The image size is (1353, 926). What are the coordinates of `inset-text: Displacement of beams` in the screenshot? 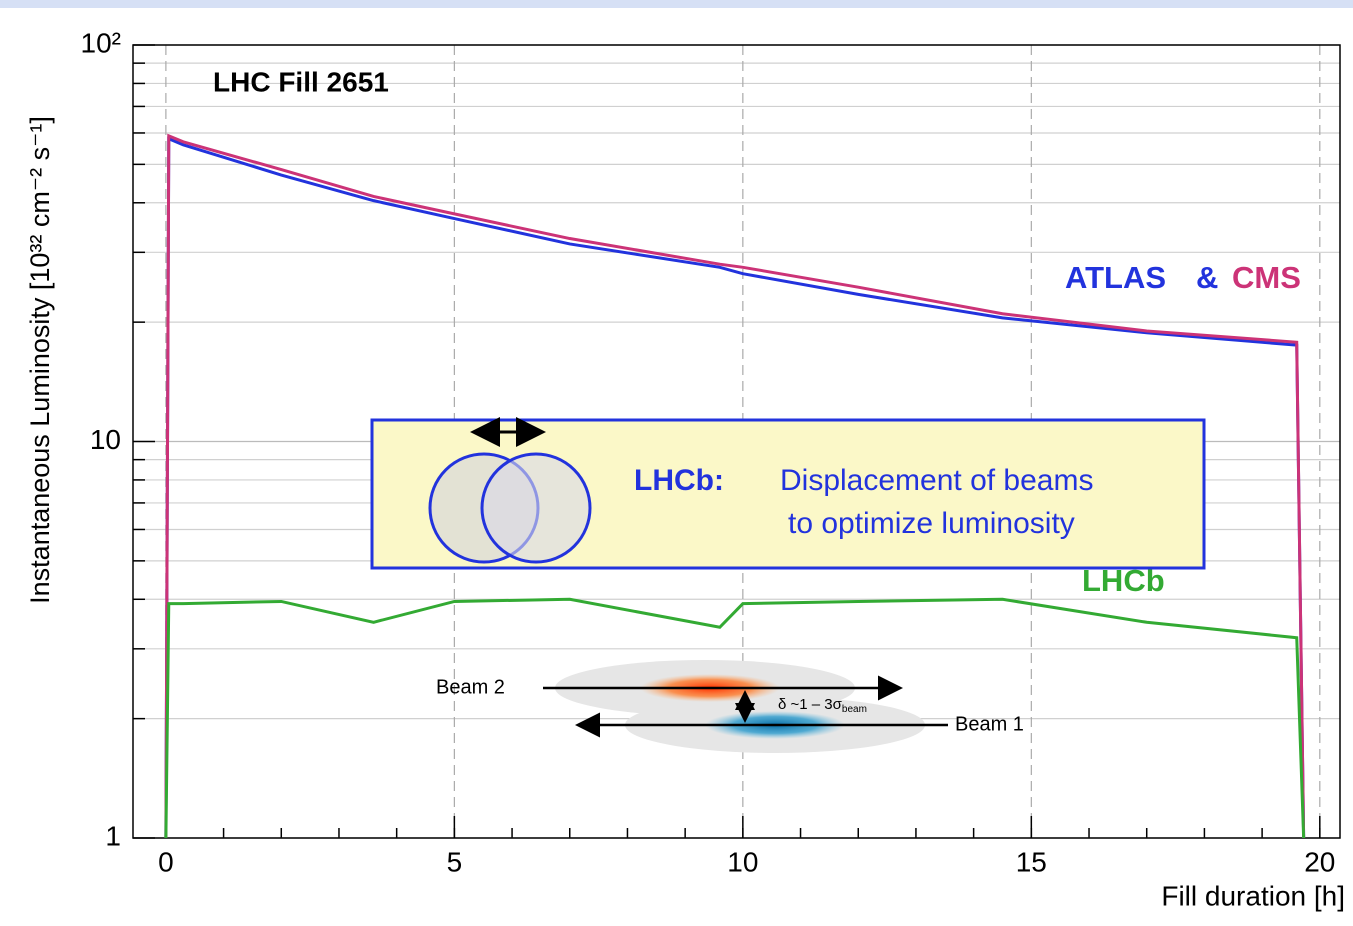 It's located at (936, 480).